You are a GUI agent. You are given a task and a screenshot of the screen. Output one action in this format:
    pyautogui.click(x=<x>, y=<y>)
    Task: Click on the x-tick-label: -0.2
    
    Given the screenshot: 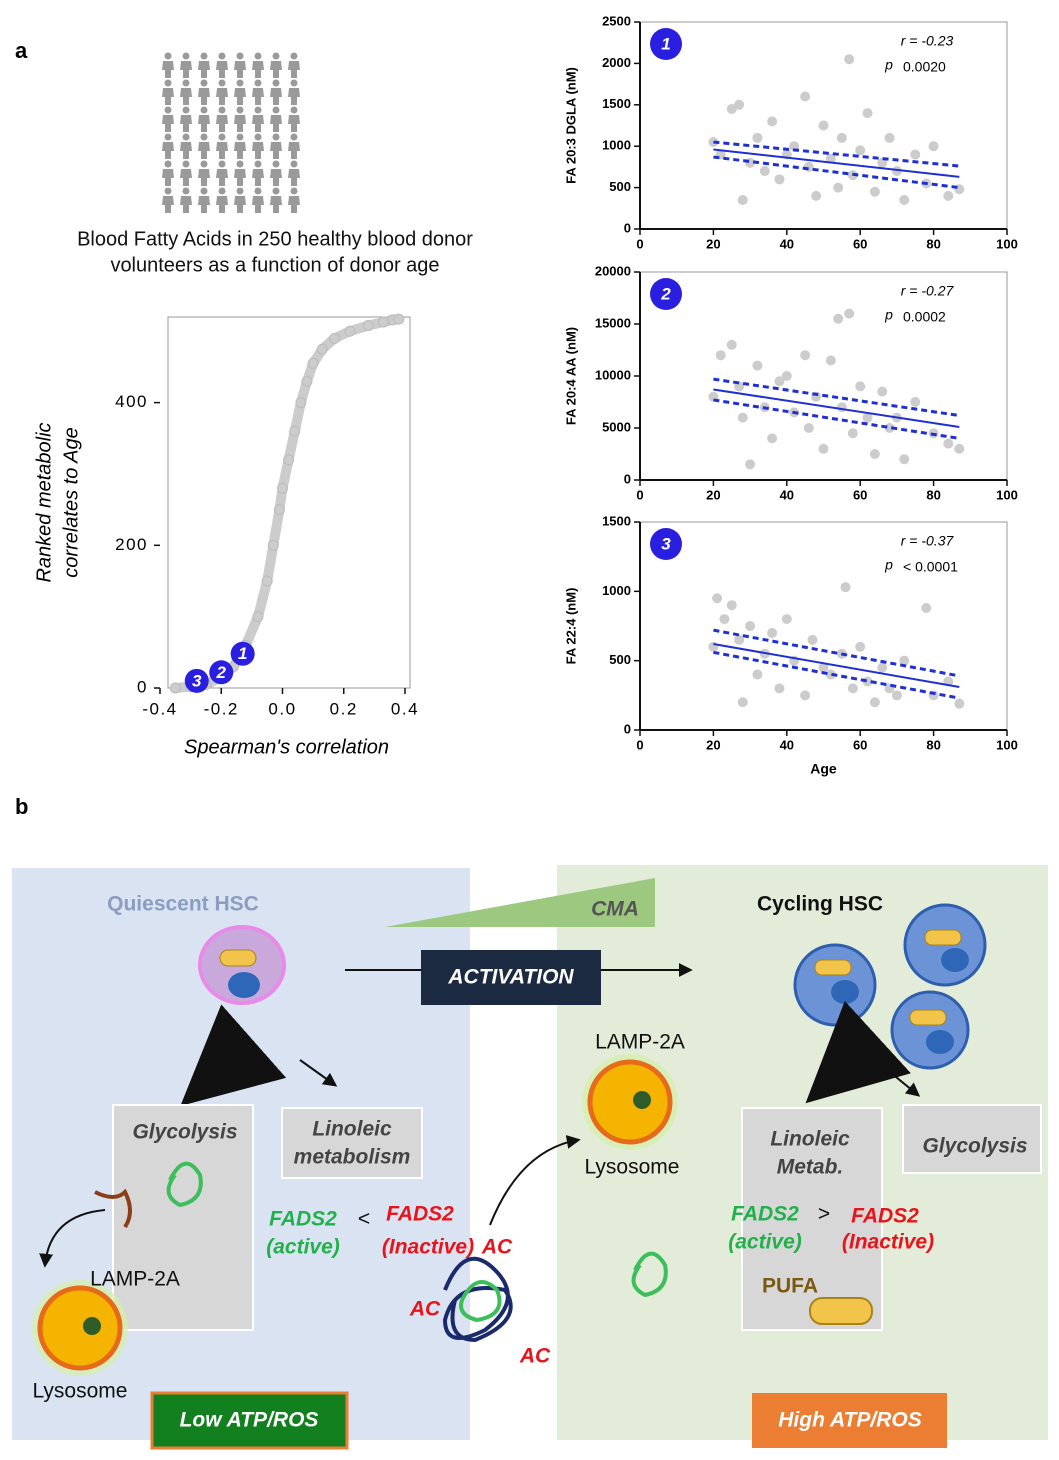 What is the action you would take?
    pyautogui.click(x=221, y=708)
    